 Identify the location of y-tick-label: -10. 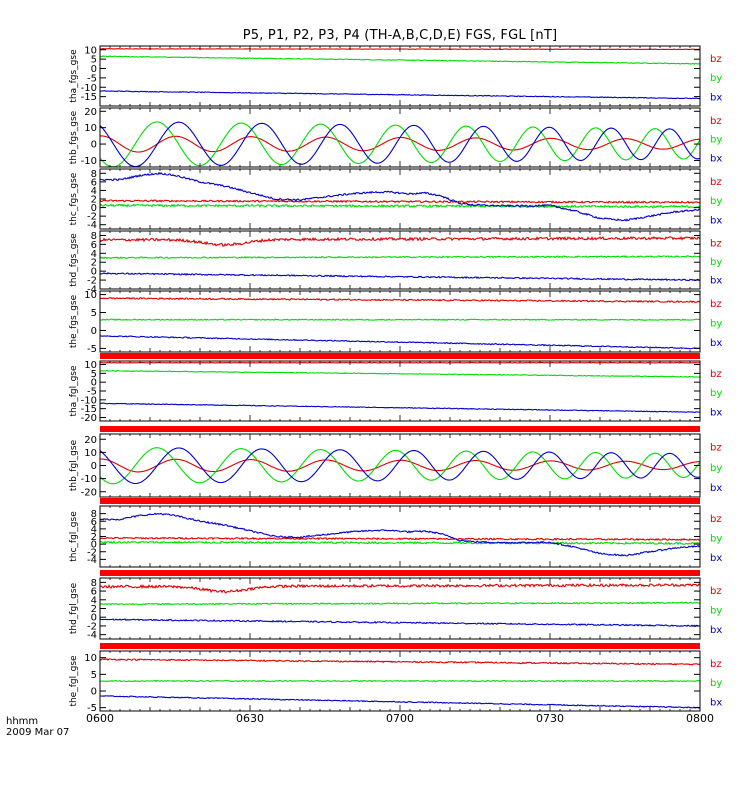
(89, 88).